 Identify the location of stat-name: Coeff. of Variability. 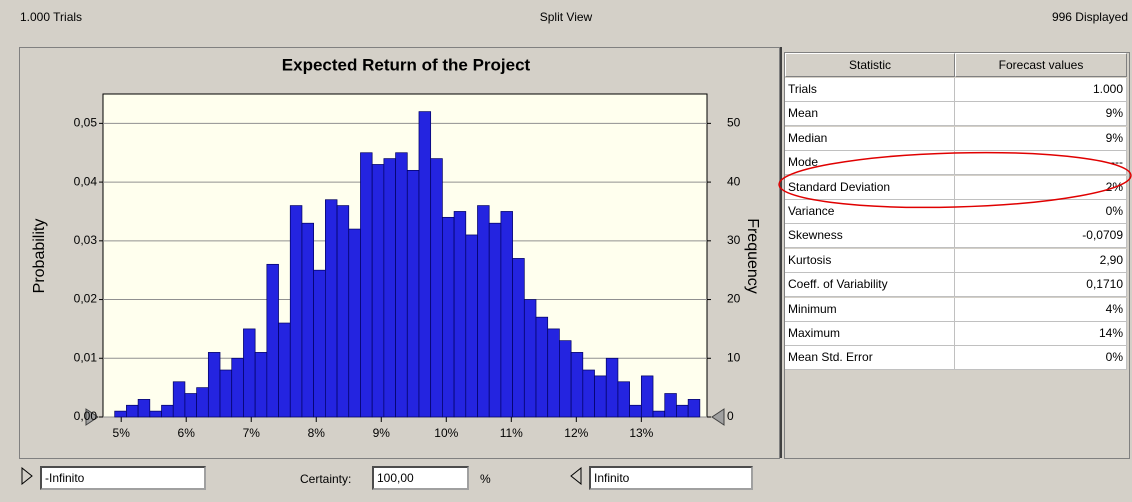
(870, 285).